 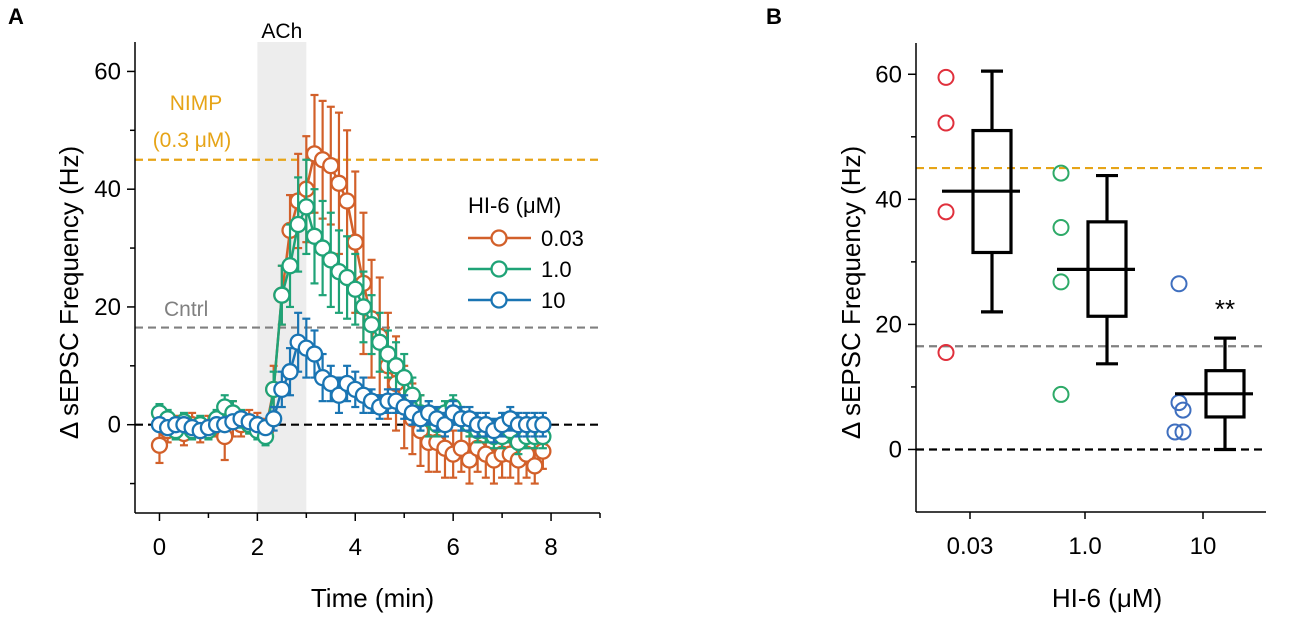 I want to click on legend-item-10: 10, so click(x=516, y=300).